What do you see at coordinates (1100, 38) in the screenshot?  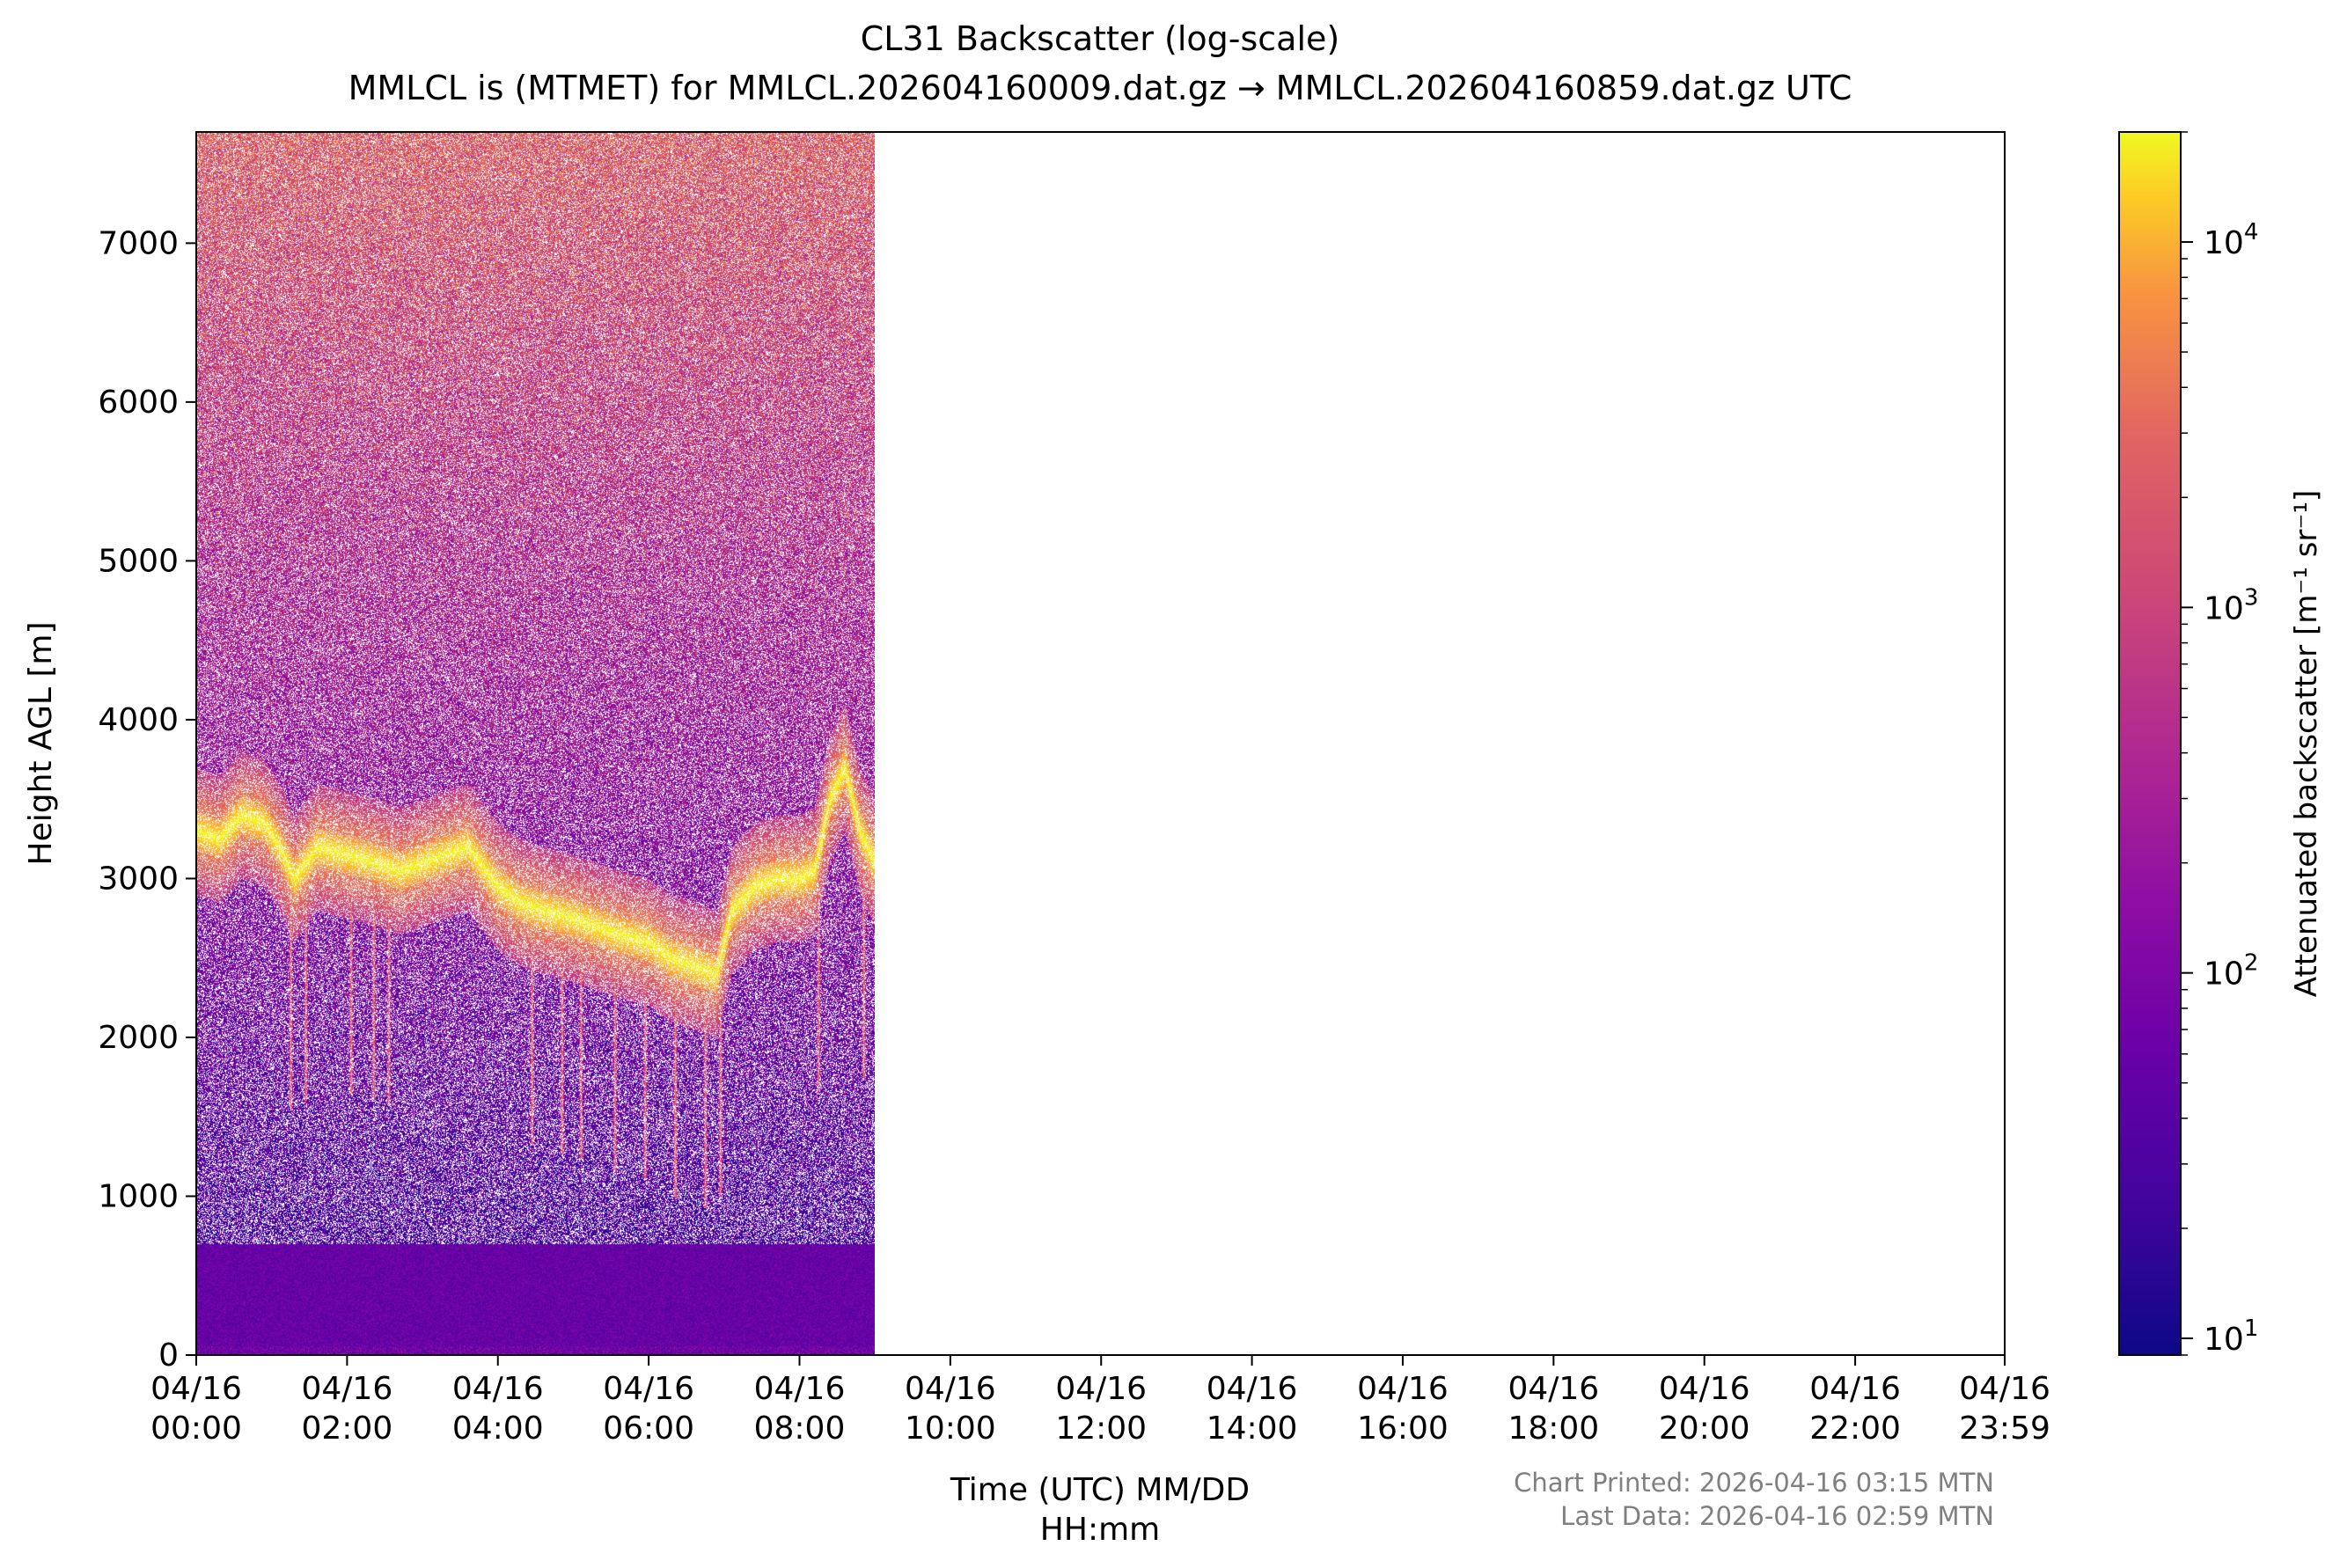 I see `chart-title: CL31 Backscatter (log-scale)` at bounding box center [1100, 38].